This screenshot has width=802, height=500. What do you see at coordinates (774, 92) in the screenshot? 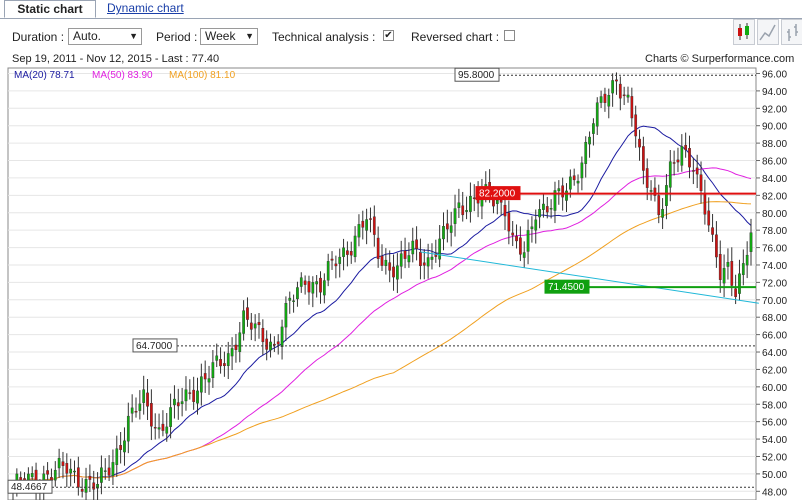
I see `y-tick-label: 94.00` at bounding box center [774, 92].